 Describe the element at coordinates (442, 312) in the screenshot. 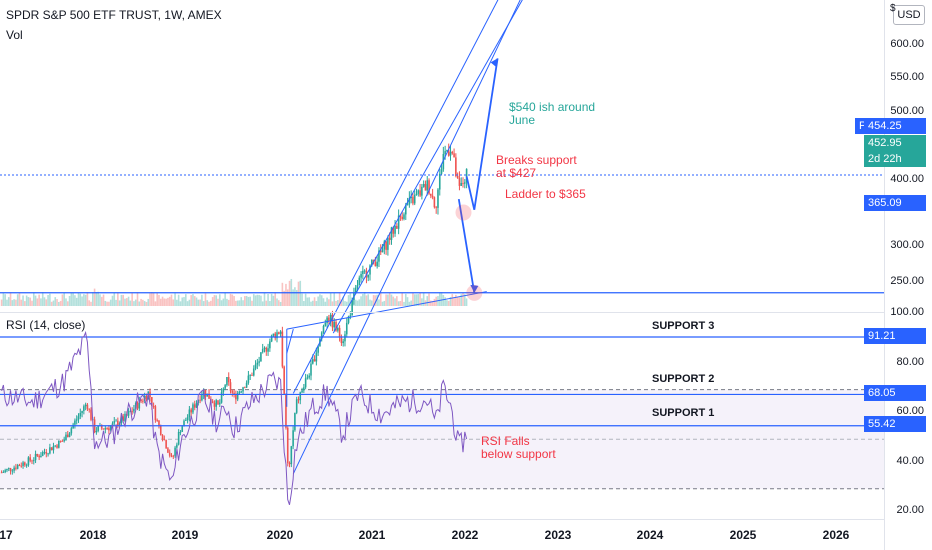

I see `pane-separator` at that location.